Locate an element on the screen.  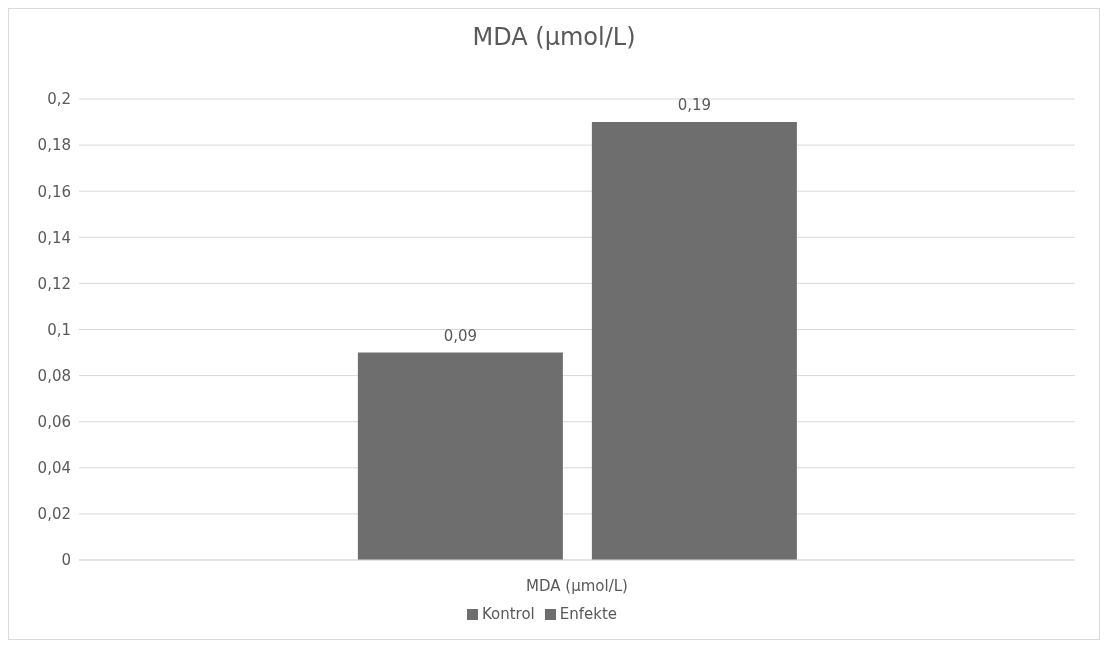
chart-title: MDA (µmol/L) is located at coordinates (554, 38).